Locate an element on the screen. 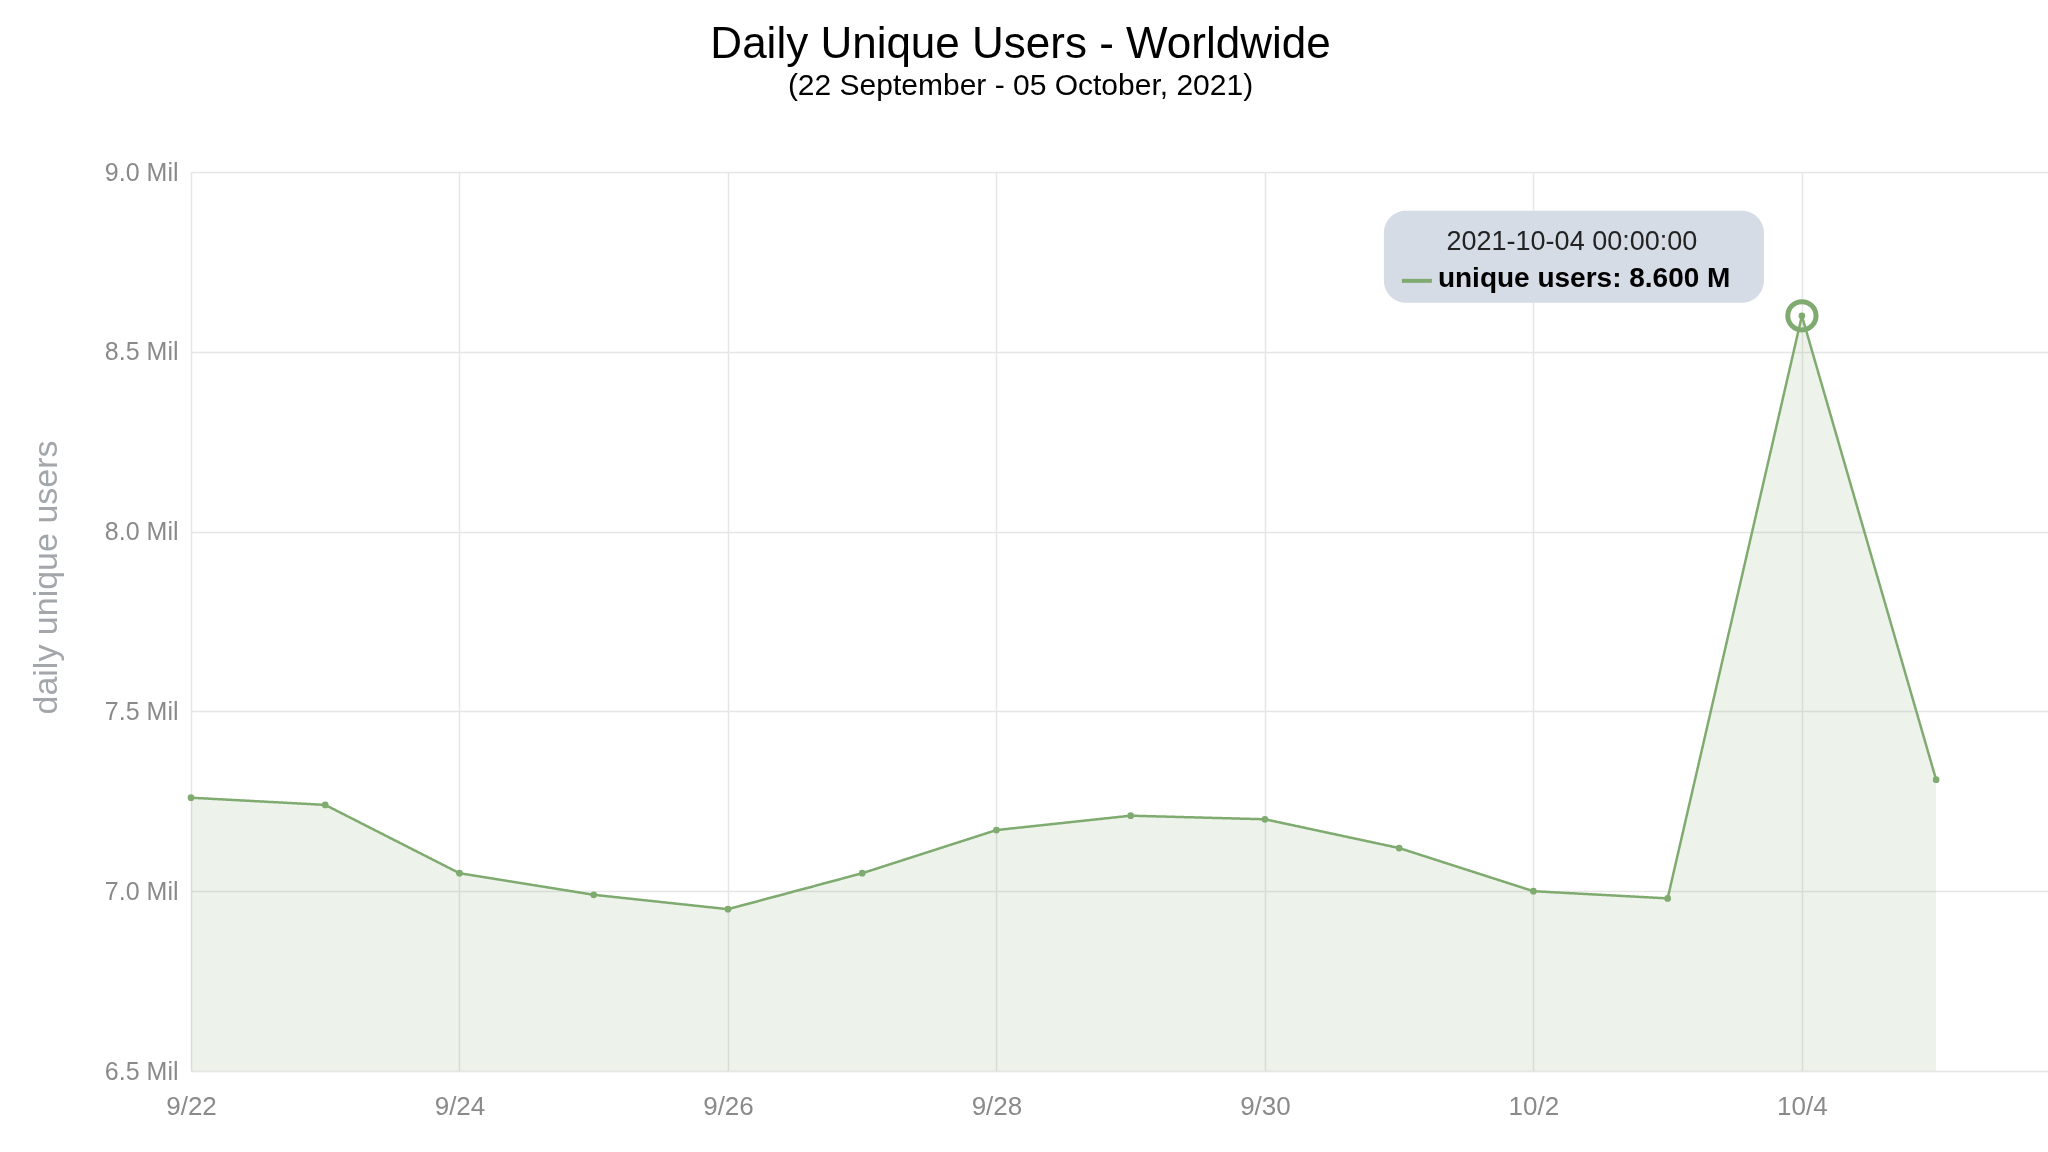 This screenshot has height=1152, width=2048. x-tick-label: 9/24 is located at coordinates (460, 1105).